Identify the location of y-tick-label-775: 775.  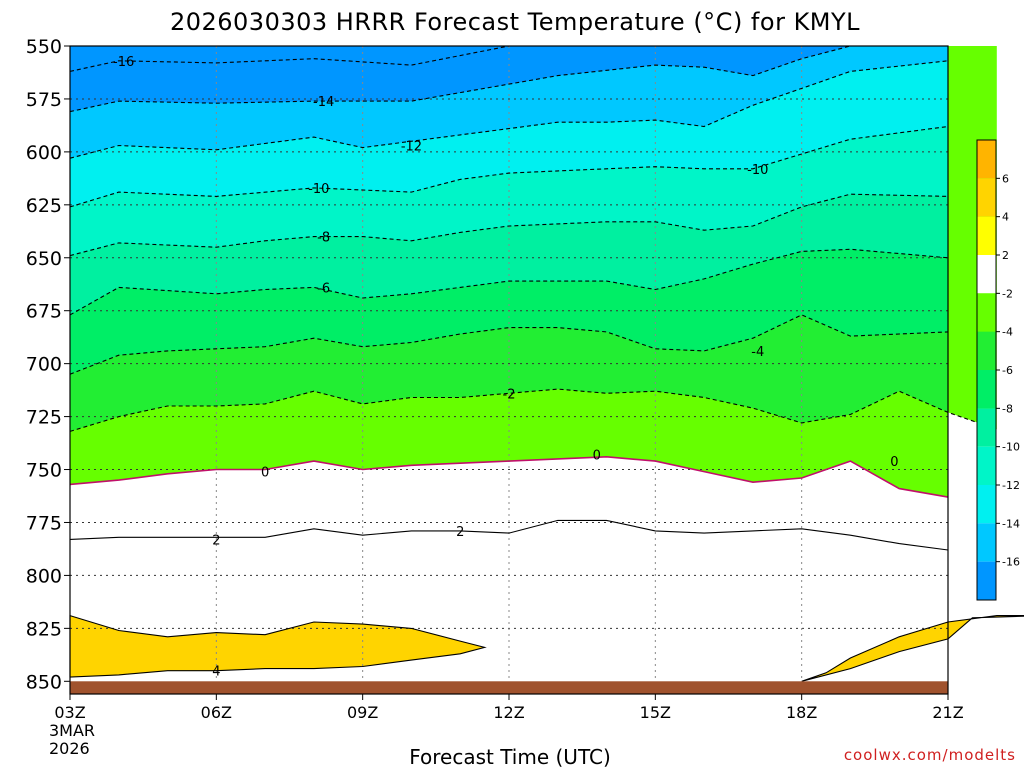
(44, 523).